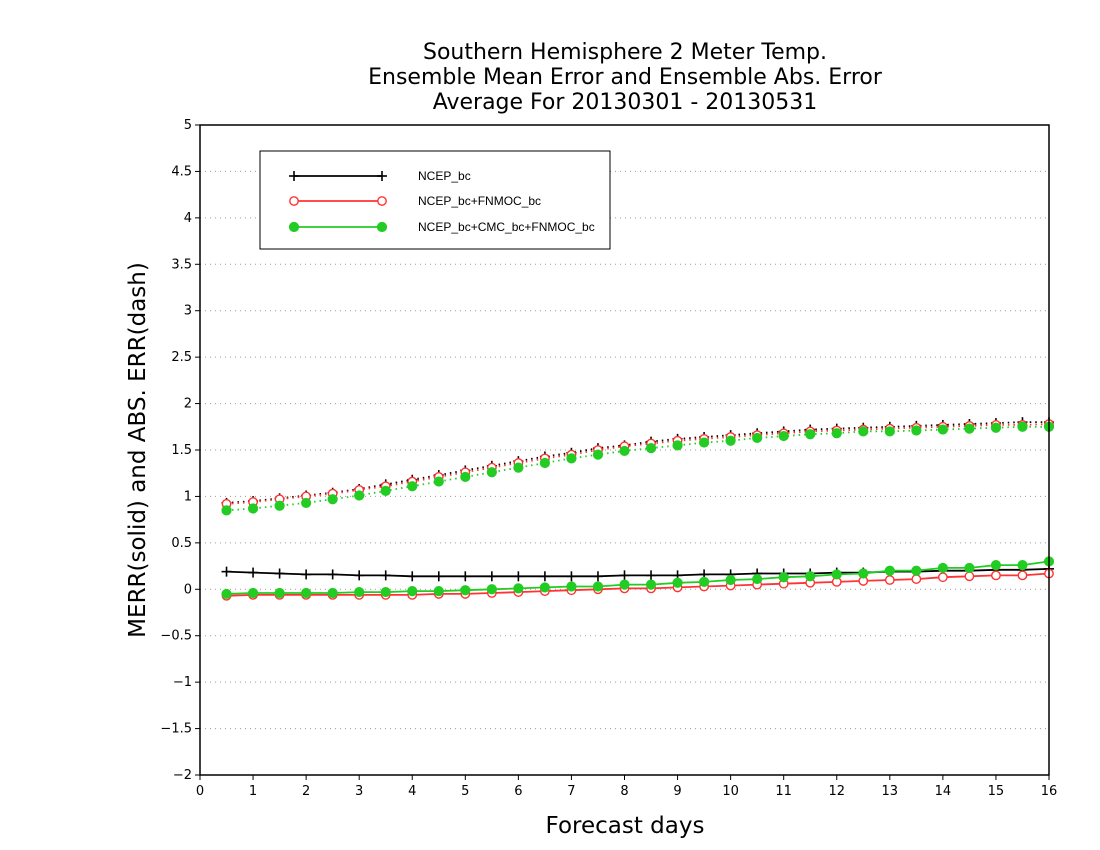 Image resolution: width=1100 pixels, height=850 pixels. What do you see at coordinates (1049, 791) in the screenshot?
I see `x-tick-label: 16` at bounding box center [1049, 791].